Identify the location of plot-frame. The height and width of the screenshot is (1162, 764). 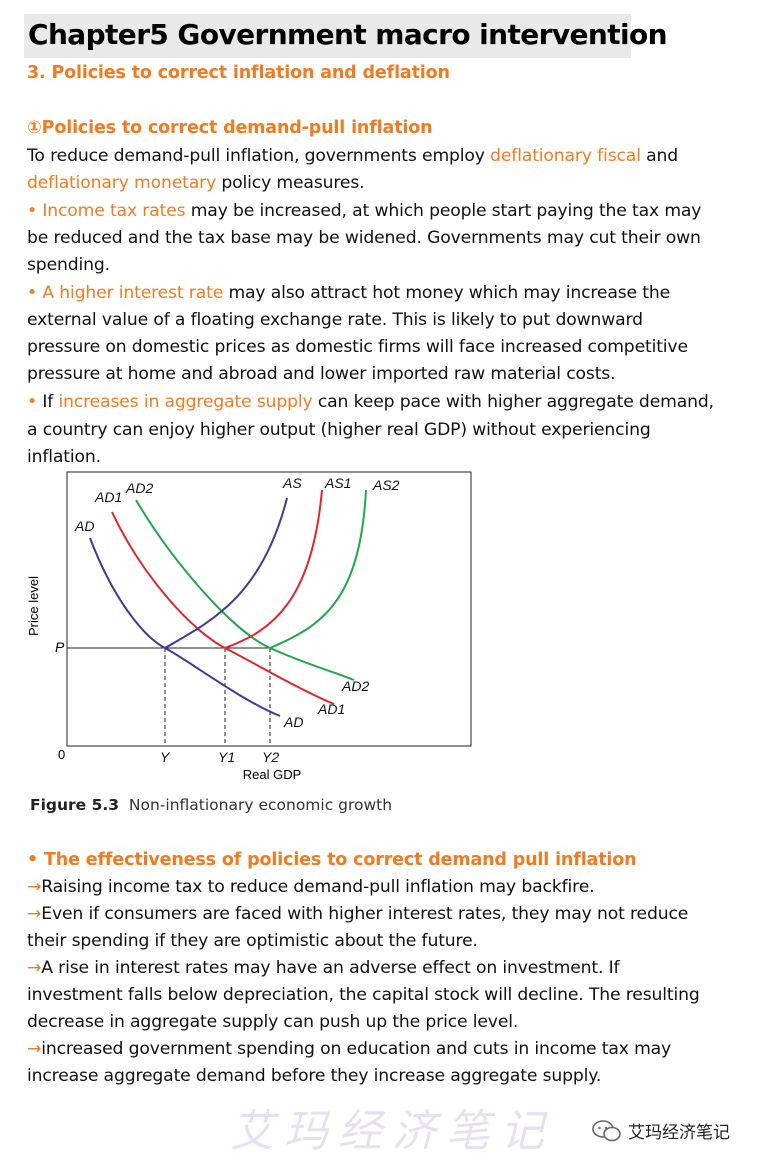
(269, 609).